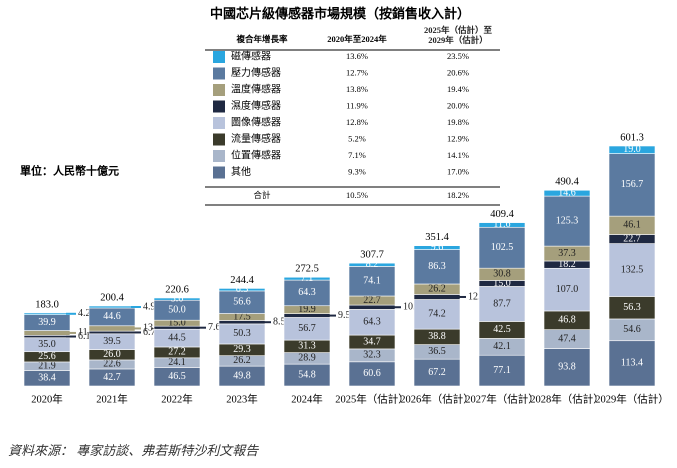 The height and width of the screenshot is (468, 677). Describe the element at coordinates (357, 138) in the screenshot. I see `cagr: 5.2%` at that location.